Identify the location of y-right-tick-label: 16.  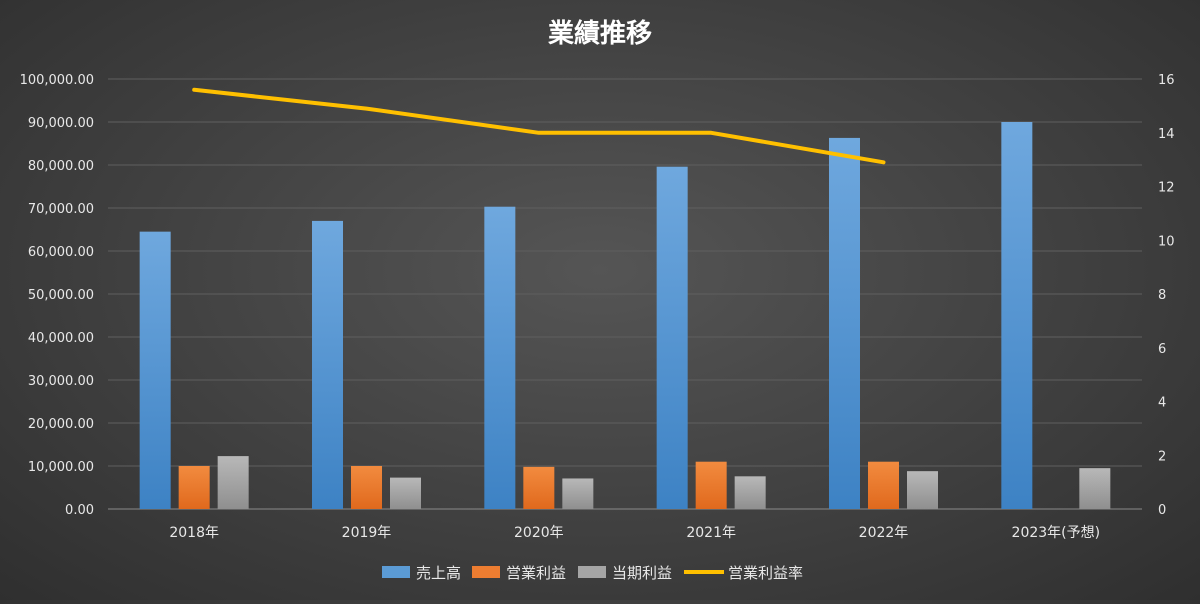
(1166, 80).